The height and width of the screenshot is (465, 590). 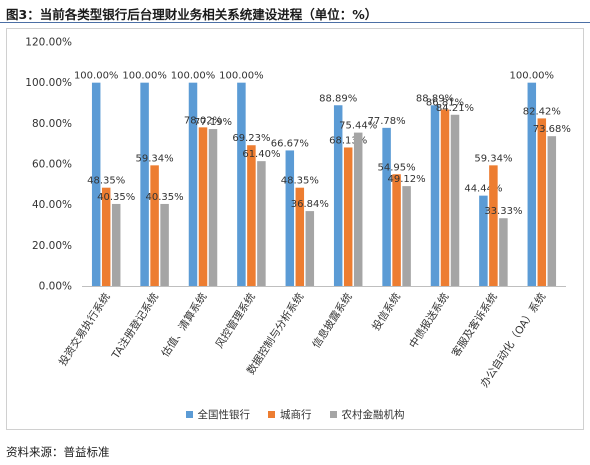 What do you see at coordinates (48, 43) in the screenshot?
I see `y-tick-label: 120.00%` at bounding box center [48, 43].